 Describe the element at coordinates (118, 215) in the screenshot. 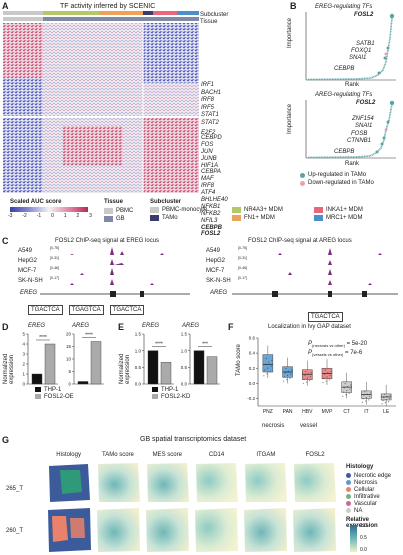

I see `tissue-legend: PBMC GB` at that location.